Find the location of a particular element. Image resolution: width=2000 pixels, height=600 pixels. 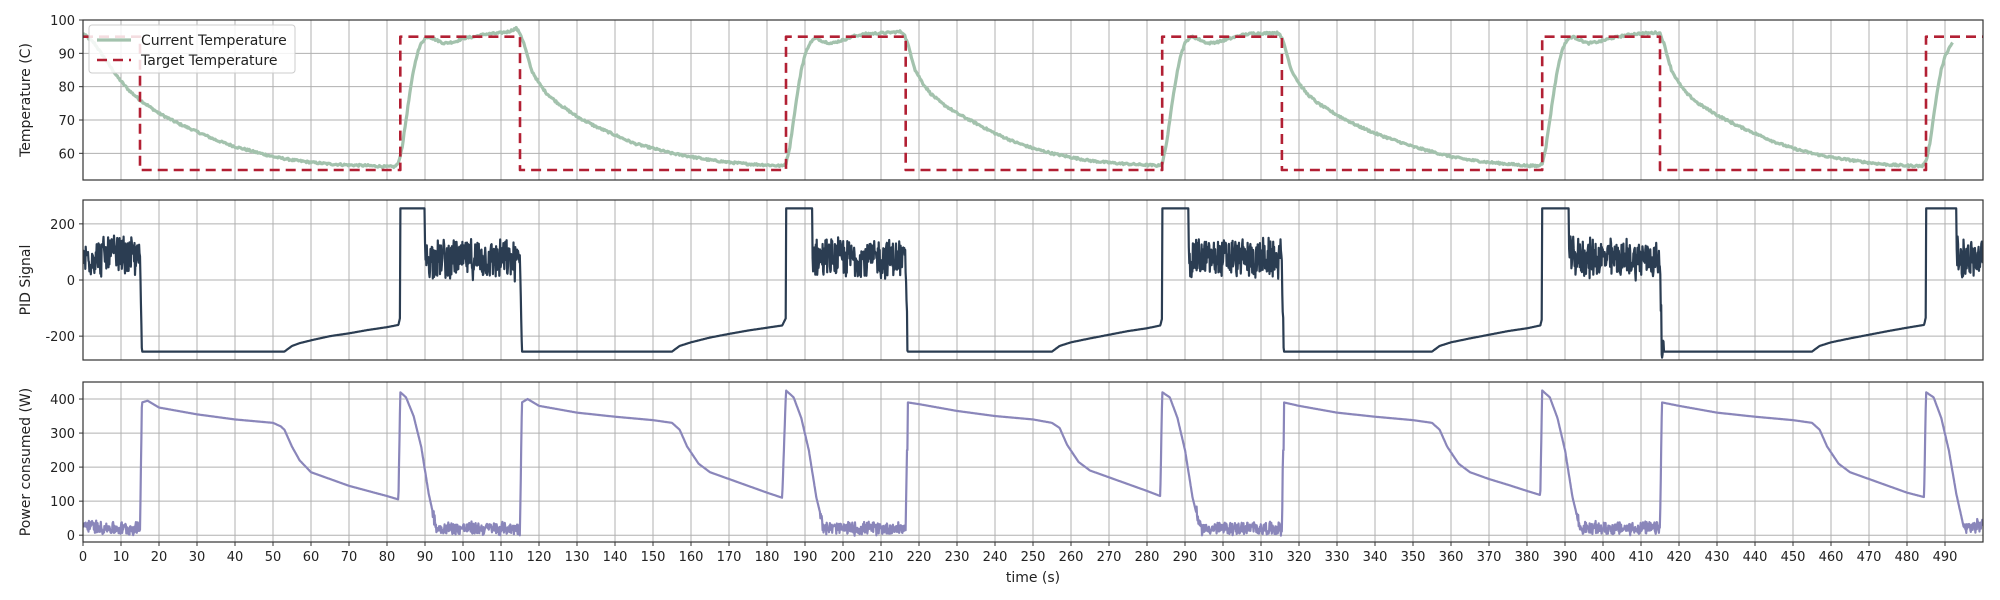

x-tick-label: 70 is located at coordinates (349, 557).